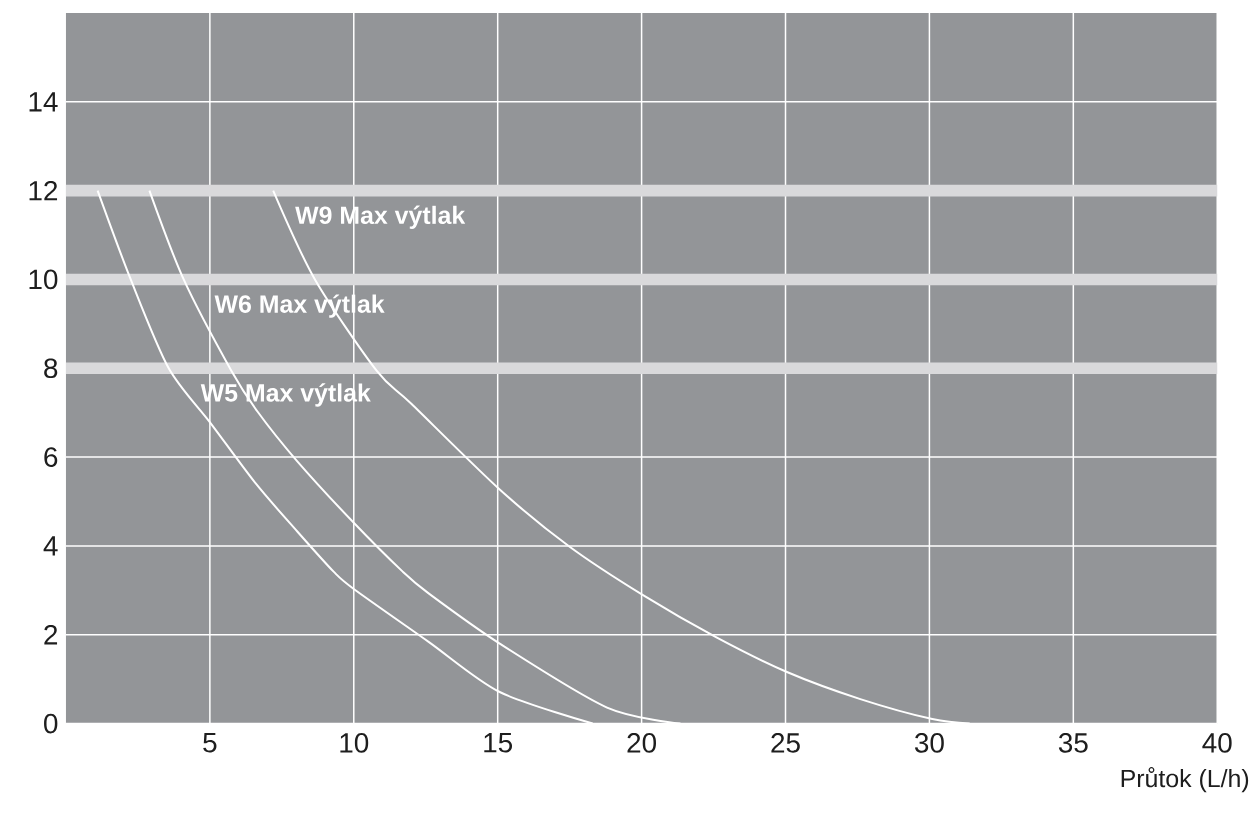 The width and height of the screenshot is (1253, 817). Describe the element at coordinates (51, 634) in the screenshot. I see `y-tick-label: 2` at that location.